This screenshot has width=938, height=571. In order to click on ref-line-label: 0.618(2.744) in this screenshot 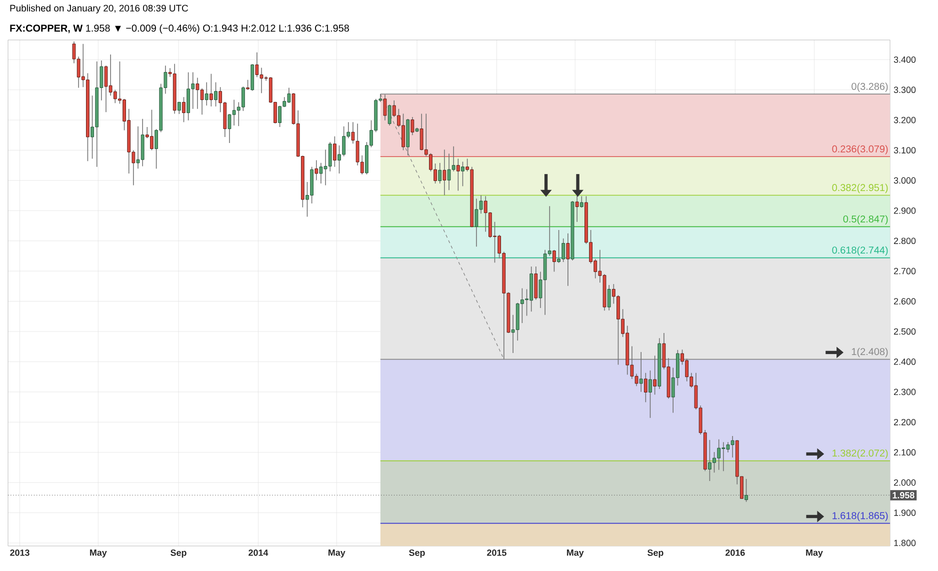, I will do `click(860, 251)`.